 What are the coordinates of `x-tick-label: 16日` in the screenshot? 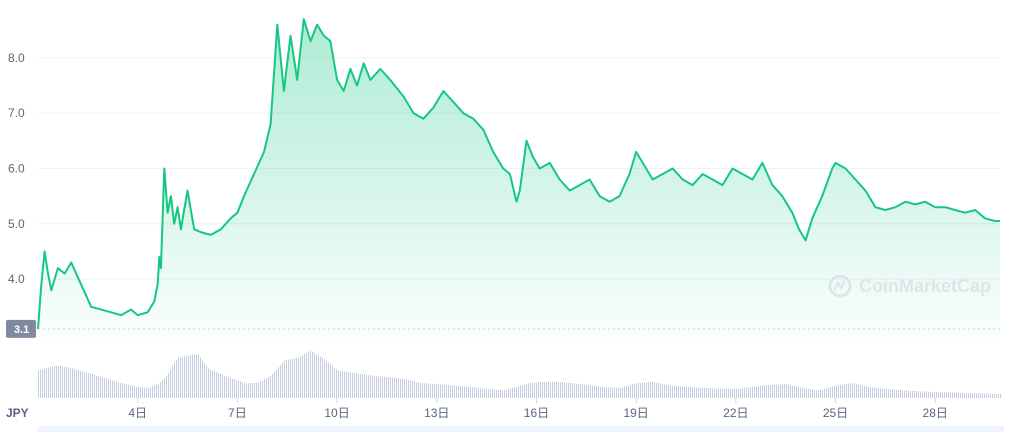 It's located at (536, 413).